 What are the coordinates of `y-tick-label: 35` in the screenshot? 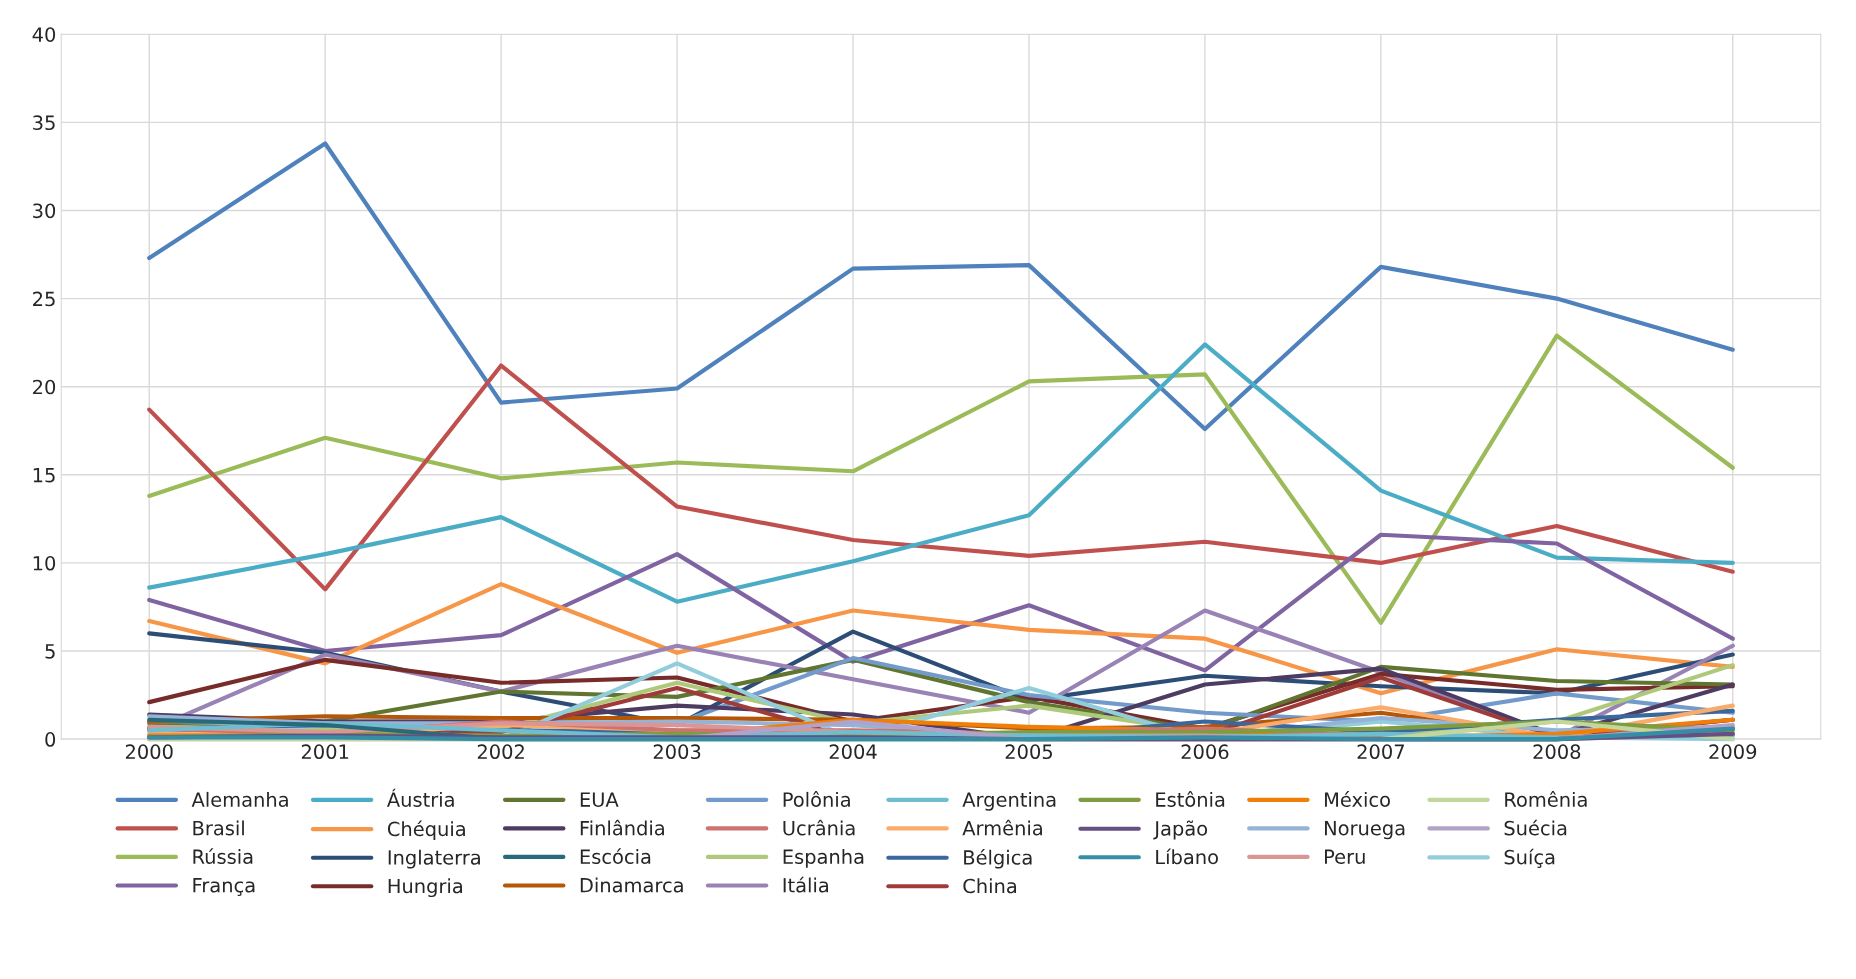 It's located at (44, 123).